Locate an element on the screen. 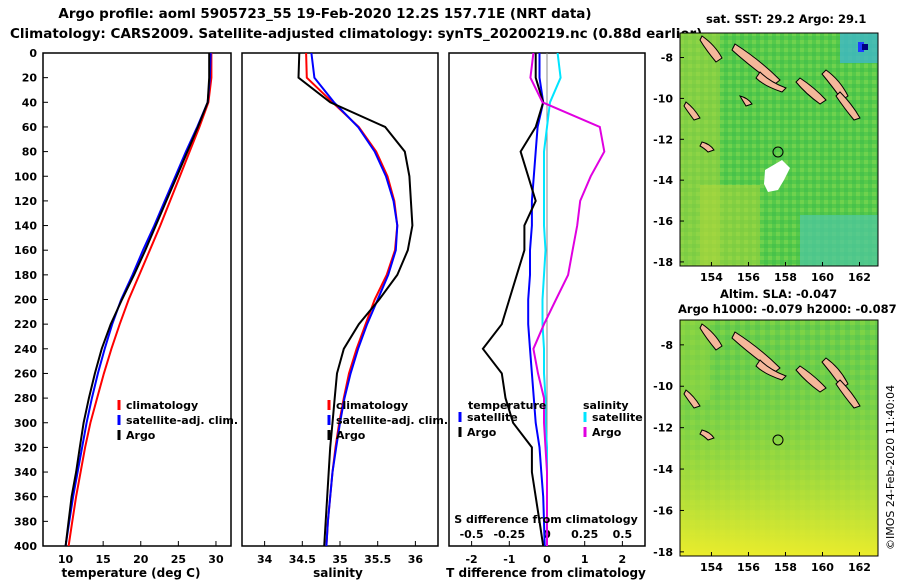 This screenshot has width=900, height=580. depth-tick-label: 140 is located at coordinates (25, 226).